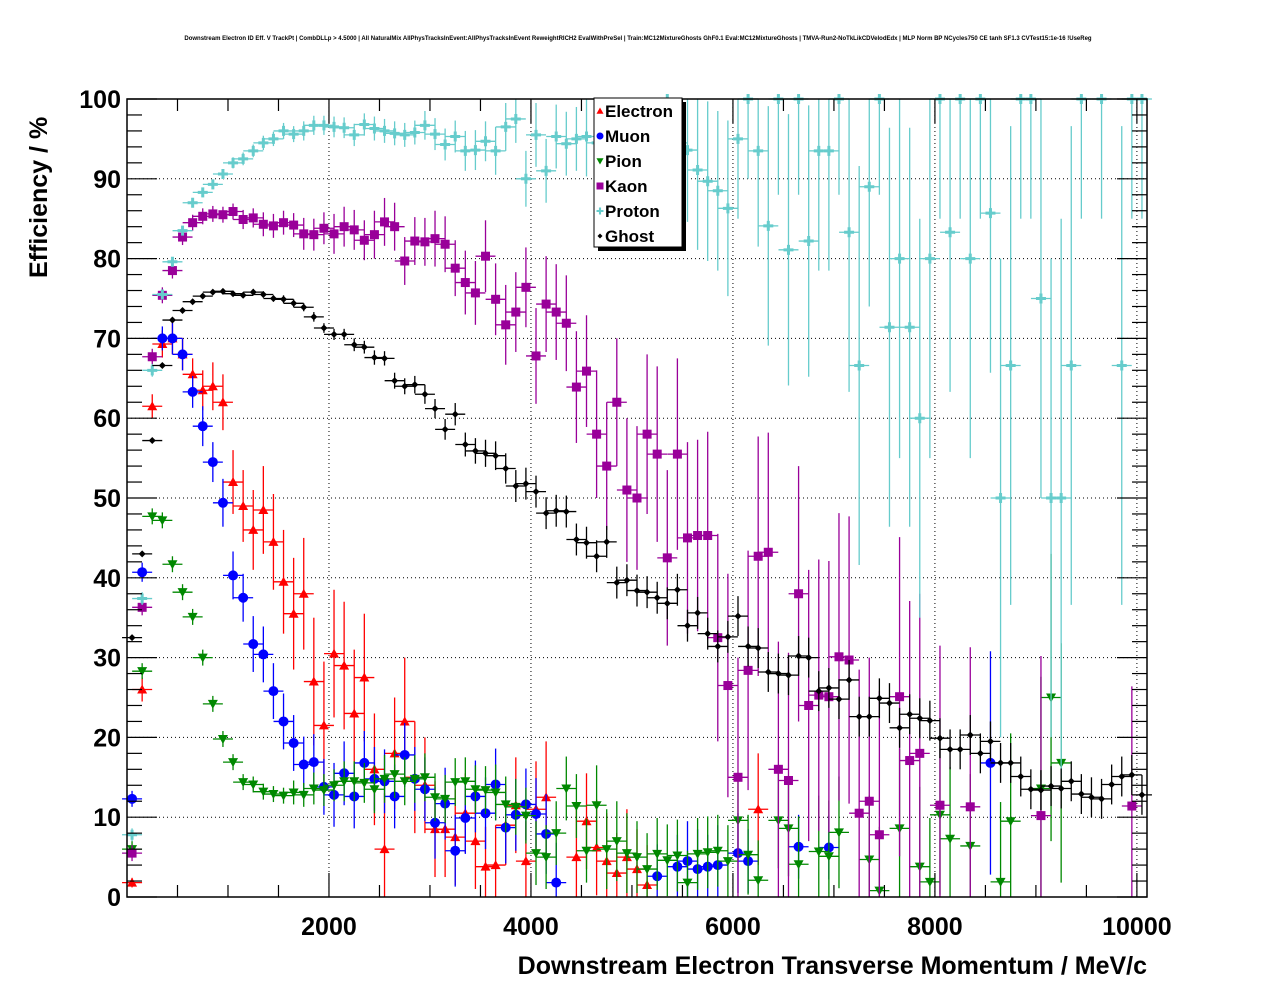  Describe the element at coordinates (100, 100) in the screenshot. I see `y-tick-label: 100` at that location.